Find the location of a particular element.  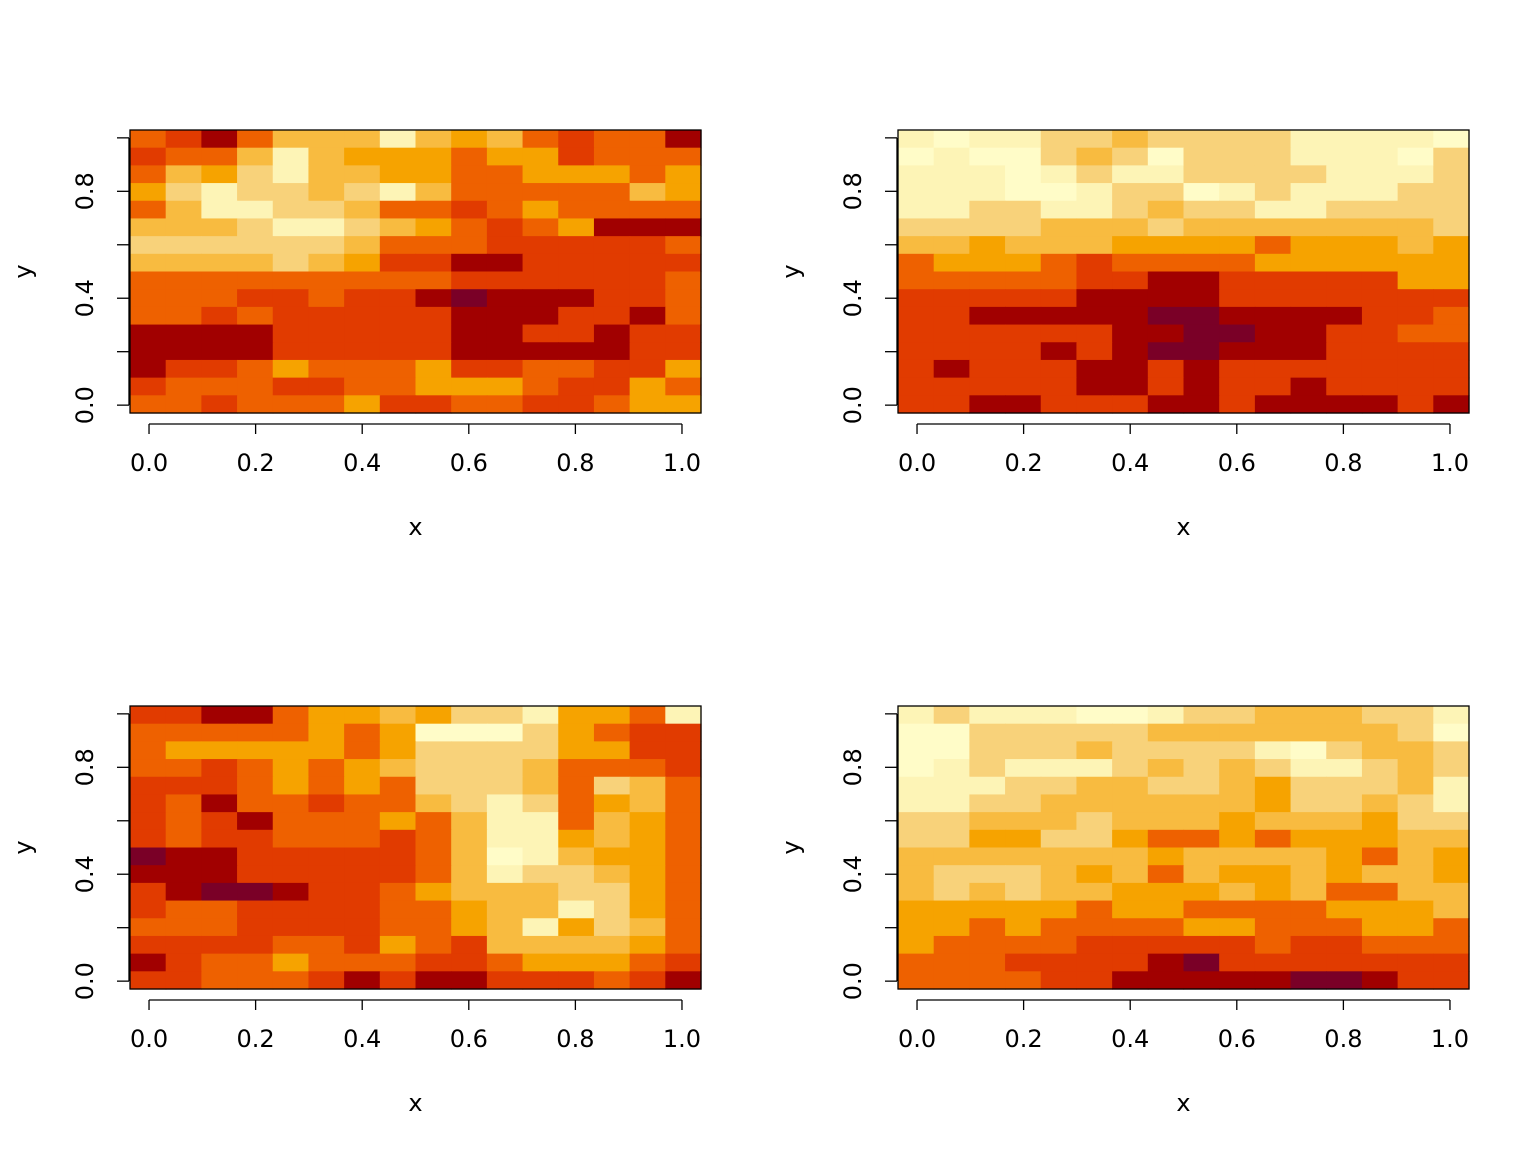

x-tick-label: 0.0 is located at coordinates (149, 1039).